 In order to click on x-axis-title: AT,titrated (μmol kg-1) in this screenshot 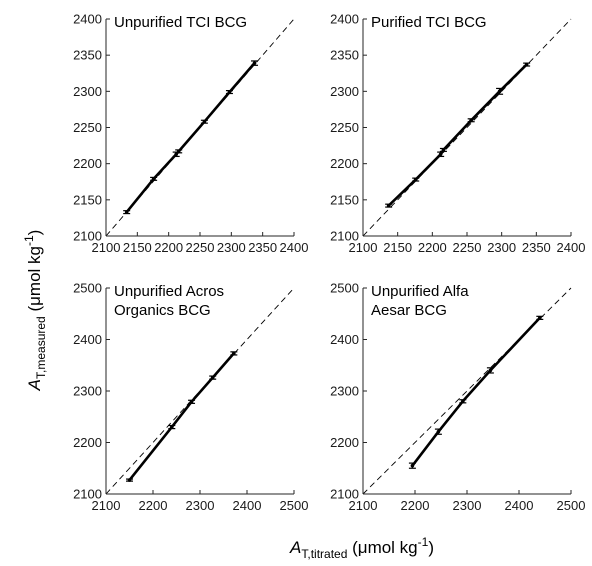, I will do `click(361, 548)`.